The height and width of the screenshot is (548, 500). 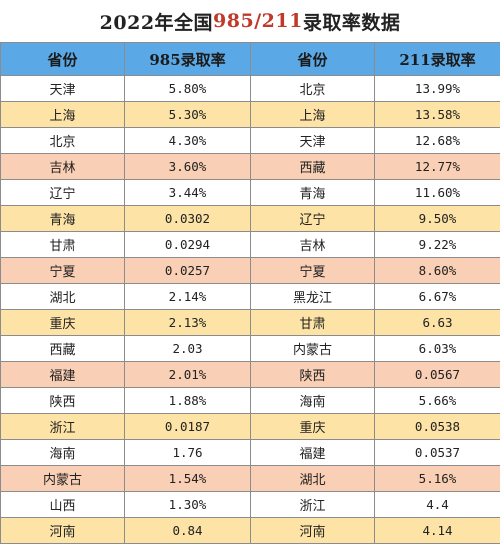 What do you see at coordinates (437, 192) in the screenshot?
I see `rate-211-cell: 11.60%` at bounding box center [437, 192].